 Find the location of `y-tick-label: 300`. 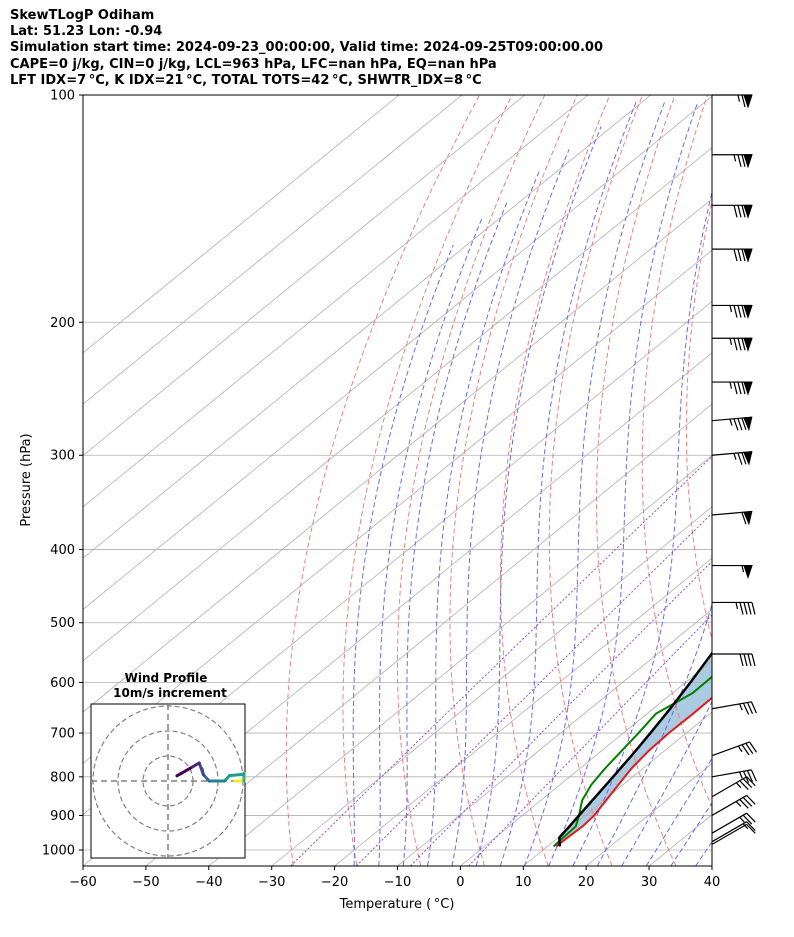

y-tick-label: 300 is located at coordinates (62, 456).